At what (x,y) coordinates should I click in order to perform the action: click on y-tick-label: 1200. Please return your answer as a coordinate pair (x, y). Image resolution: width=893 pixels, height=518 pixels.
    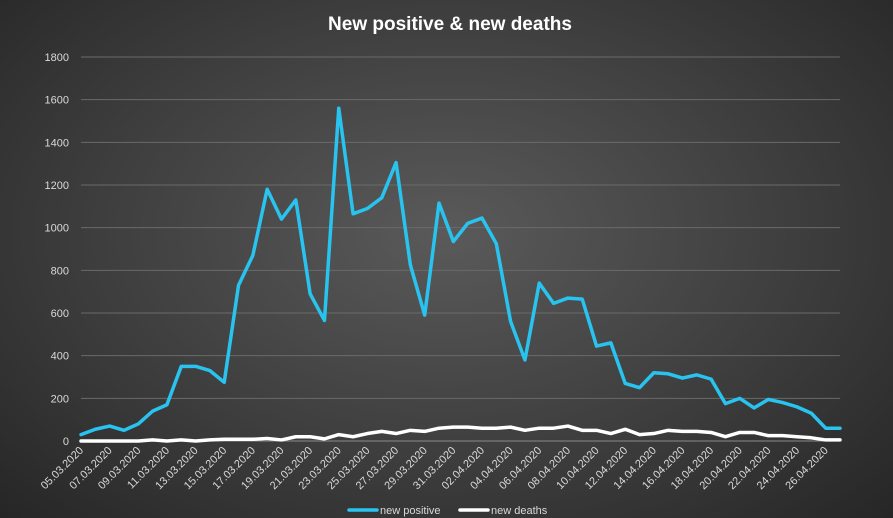
    Looking at the image, I should click on (57, 186).